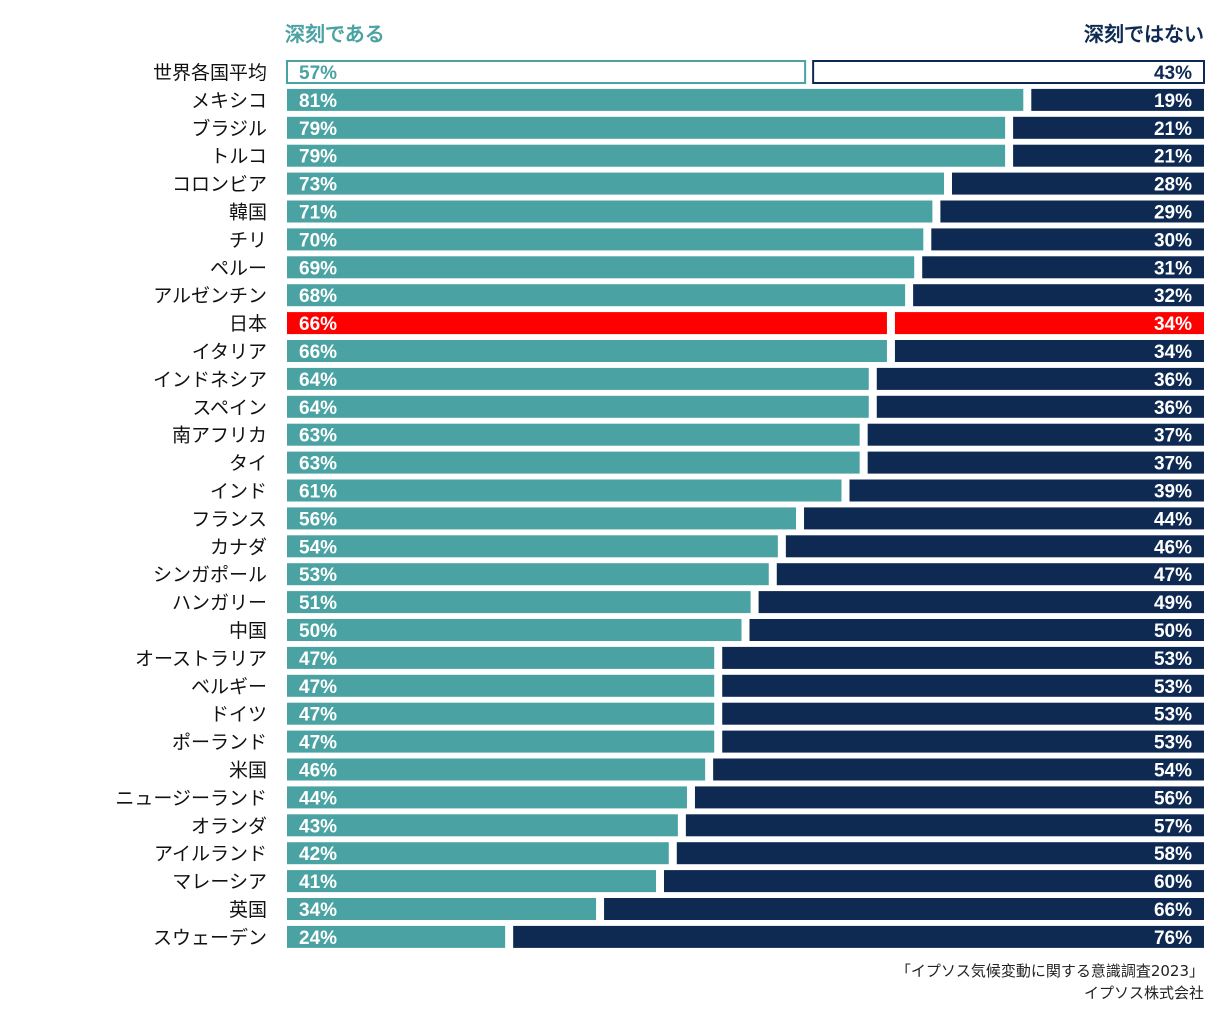 The width and height of the screenshot is (1220, 1015). I want to click on value-label-not-serious: 56%, so click(1173, 798).